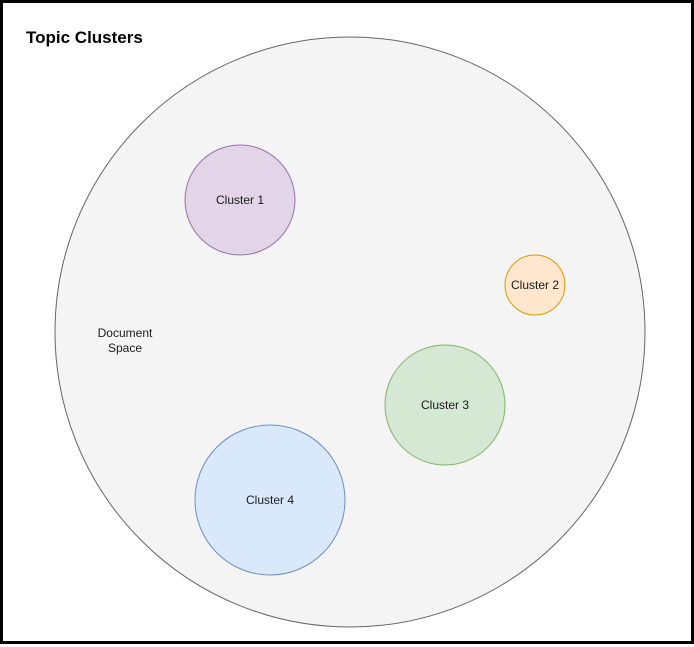 Image resolution: width=694 pixels, height=647 pixels. Describe the element at coordinates (125, 348) in the screenshot. I see `document-space-label-line-2: Space` at that location.